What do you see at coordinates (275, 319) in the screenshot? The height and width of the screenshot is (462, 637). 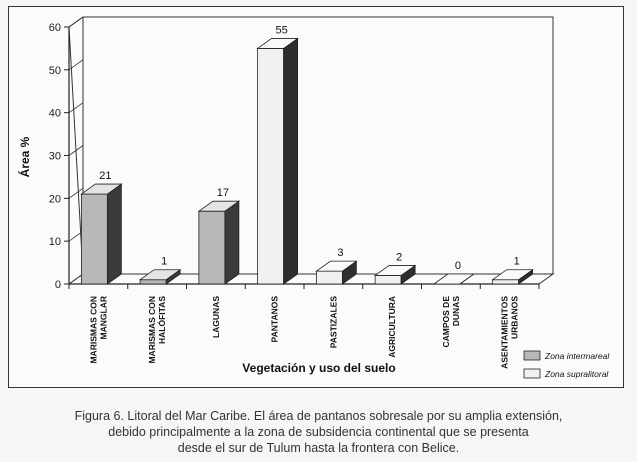 I see `x-category-label-3-0: PANTANOS` at bounding box center [275, 319].